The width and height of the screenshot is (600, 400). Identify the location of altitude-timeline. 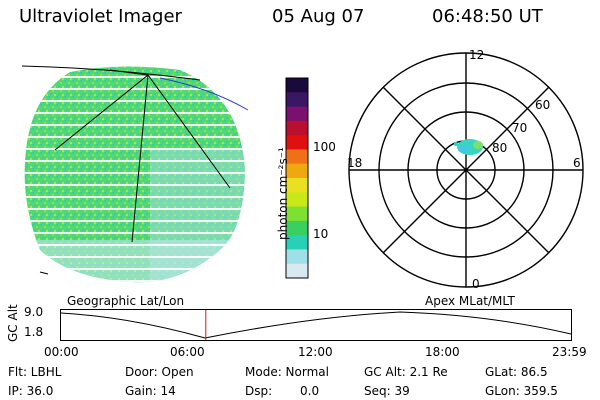
(316, 325).